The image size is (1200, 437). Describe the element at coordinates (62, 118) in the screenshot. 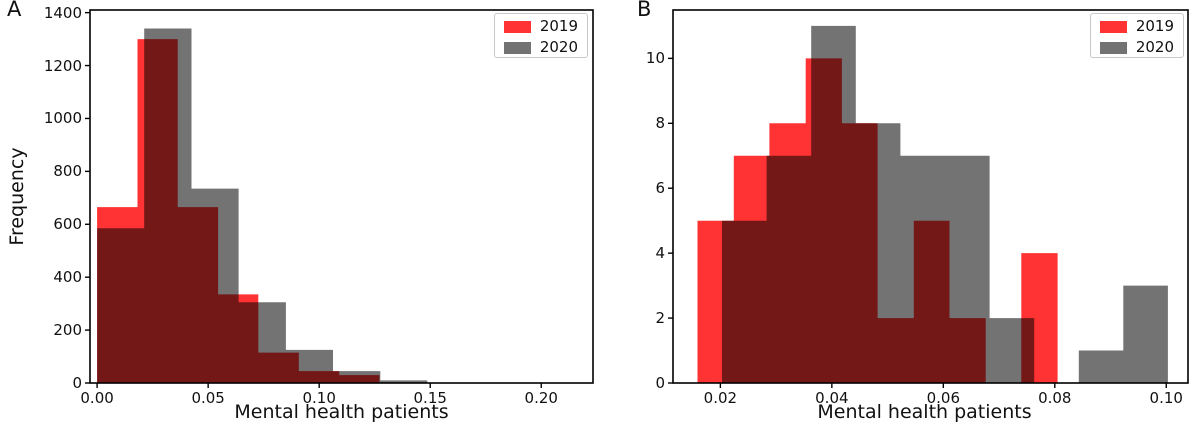

I see `y-tick-label: 1000` at that location.